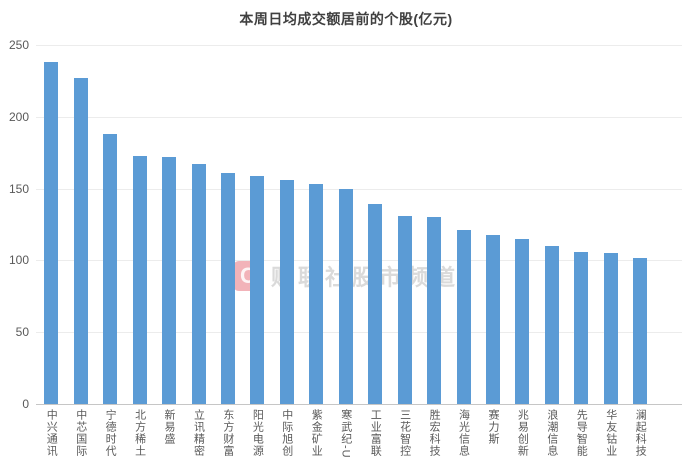  Describe the element at coordinates (22, 332) in the screenshot. I see `y-tick-label: 50` at that location.